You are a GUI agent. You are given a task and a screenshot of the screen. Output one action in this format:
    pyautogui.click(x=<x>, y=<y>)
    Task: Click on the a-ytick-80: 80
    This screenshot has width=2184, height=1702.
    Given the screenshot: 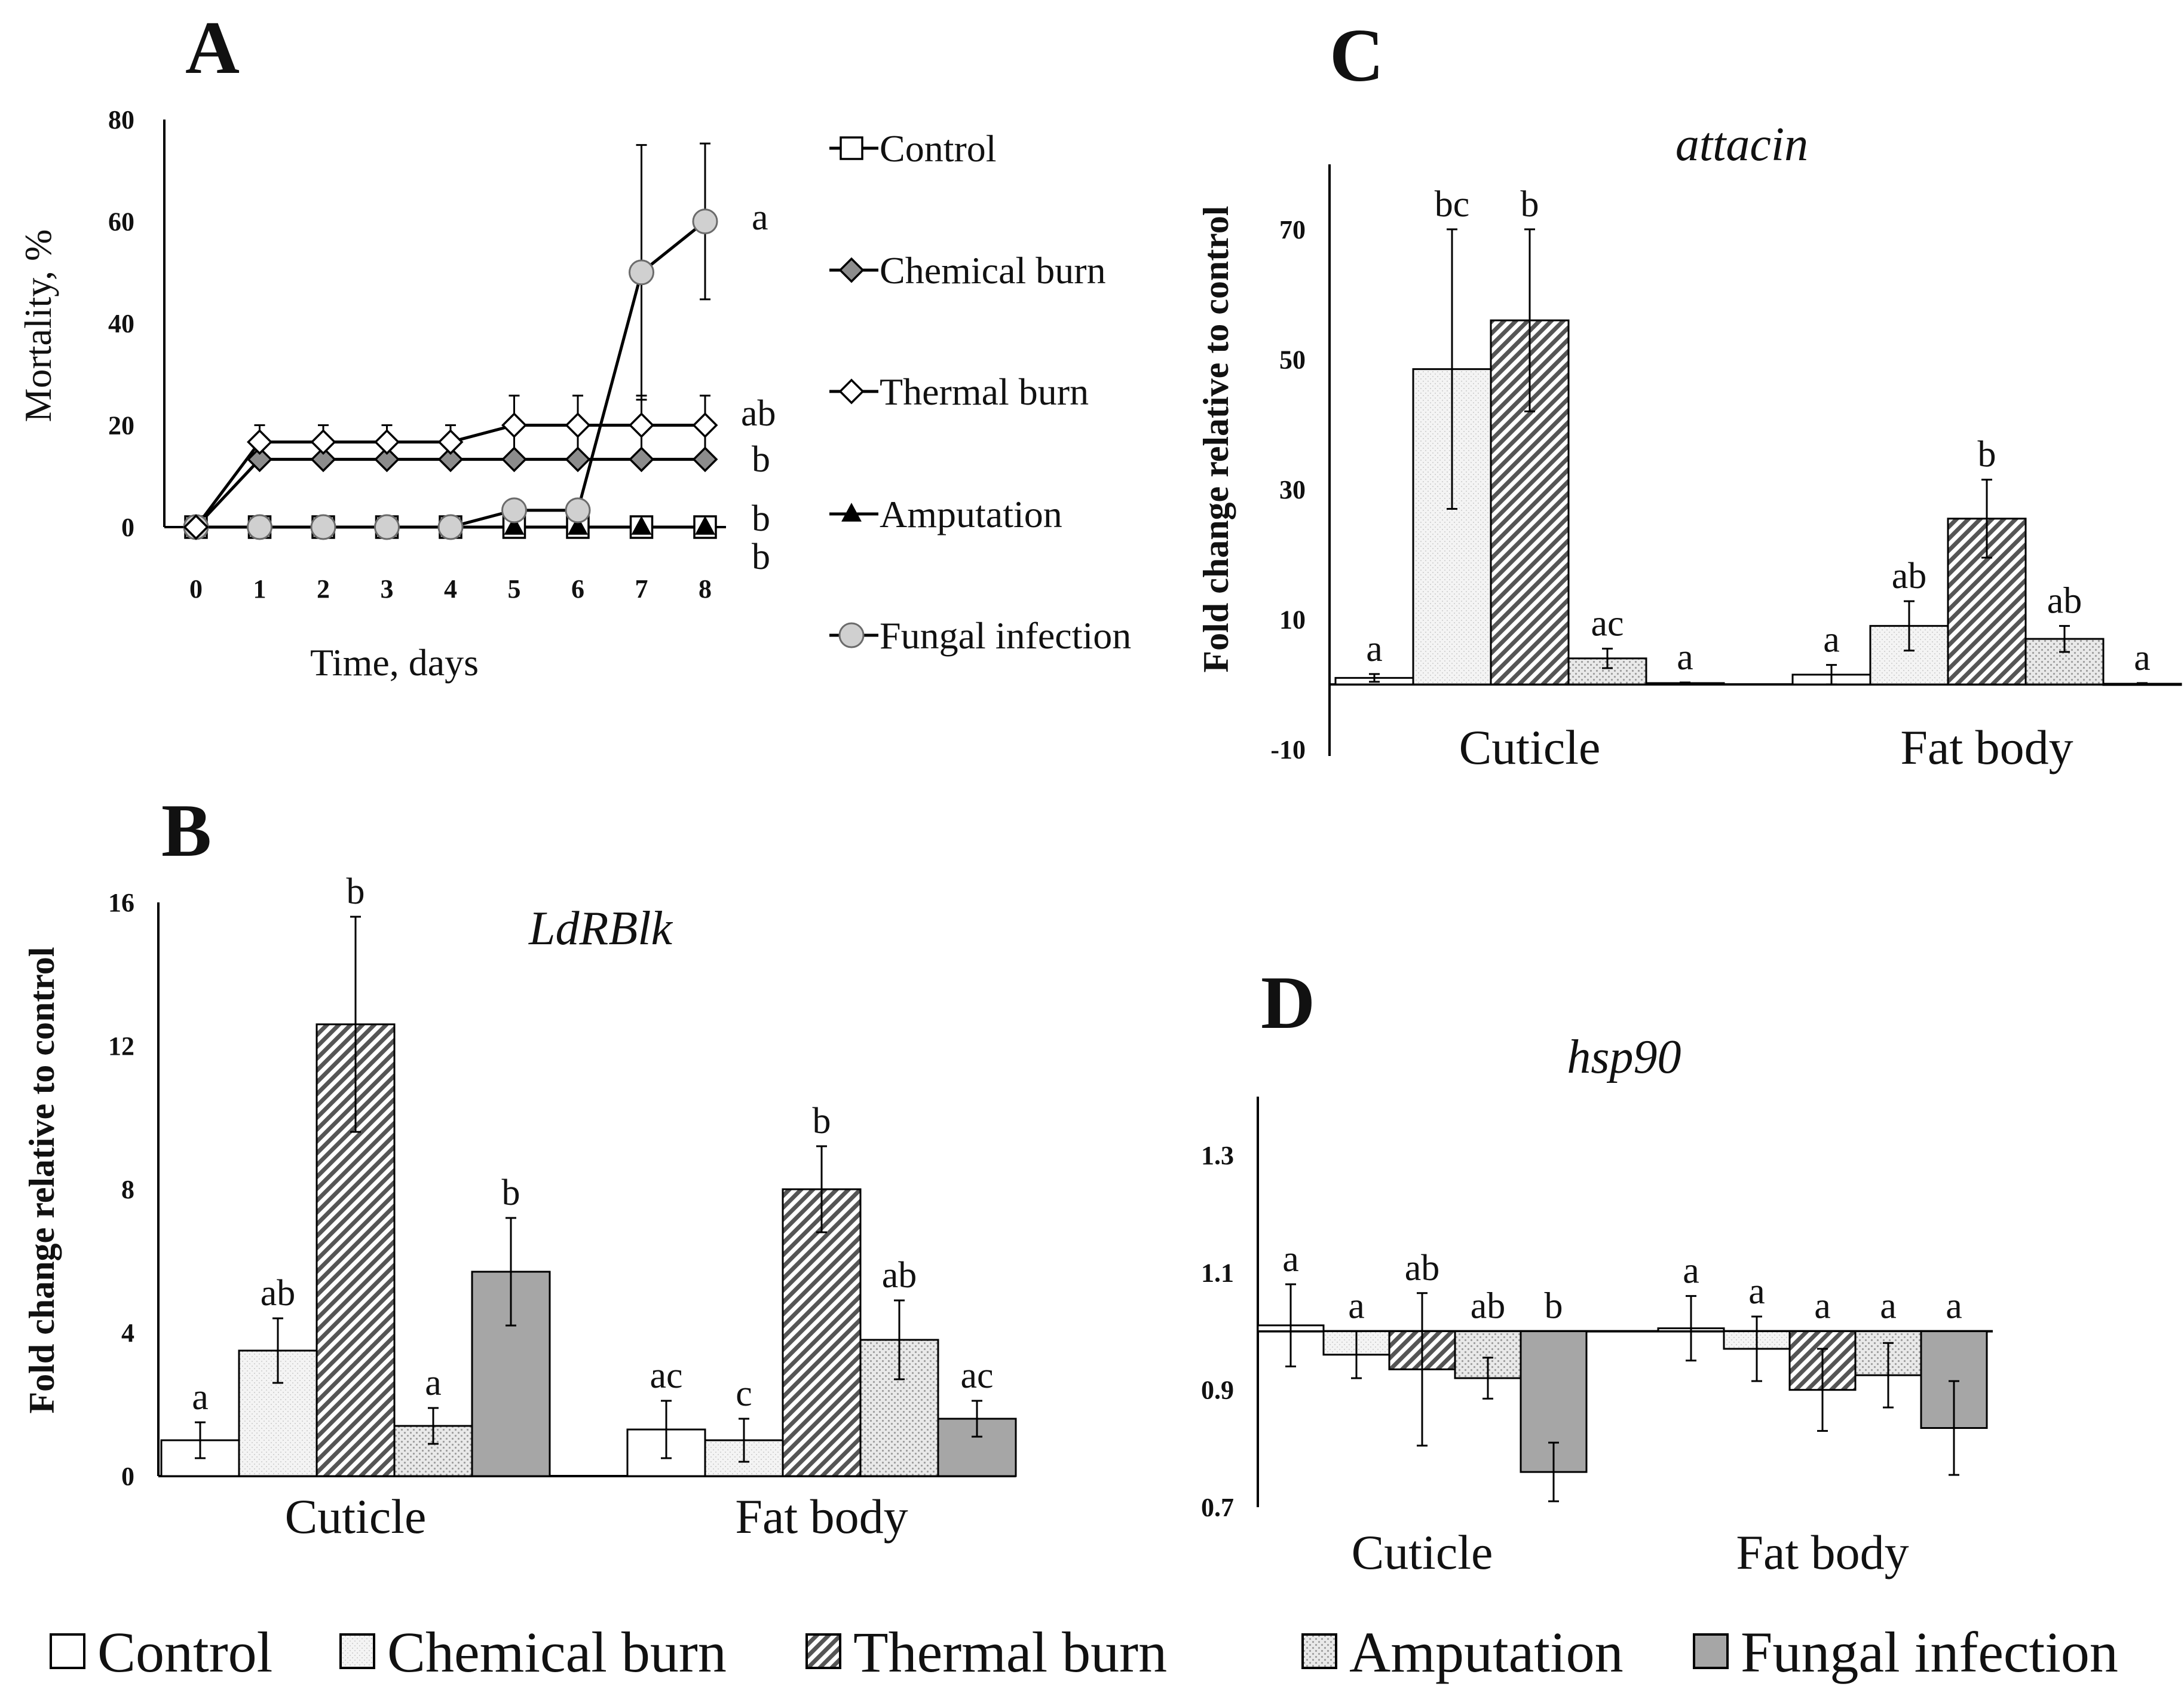 What is the action you would take?
    pyautogui.click(x=121, y=120)
    